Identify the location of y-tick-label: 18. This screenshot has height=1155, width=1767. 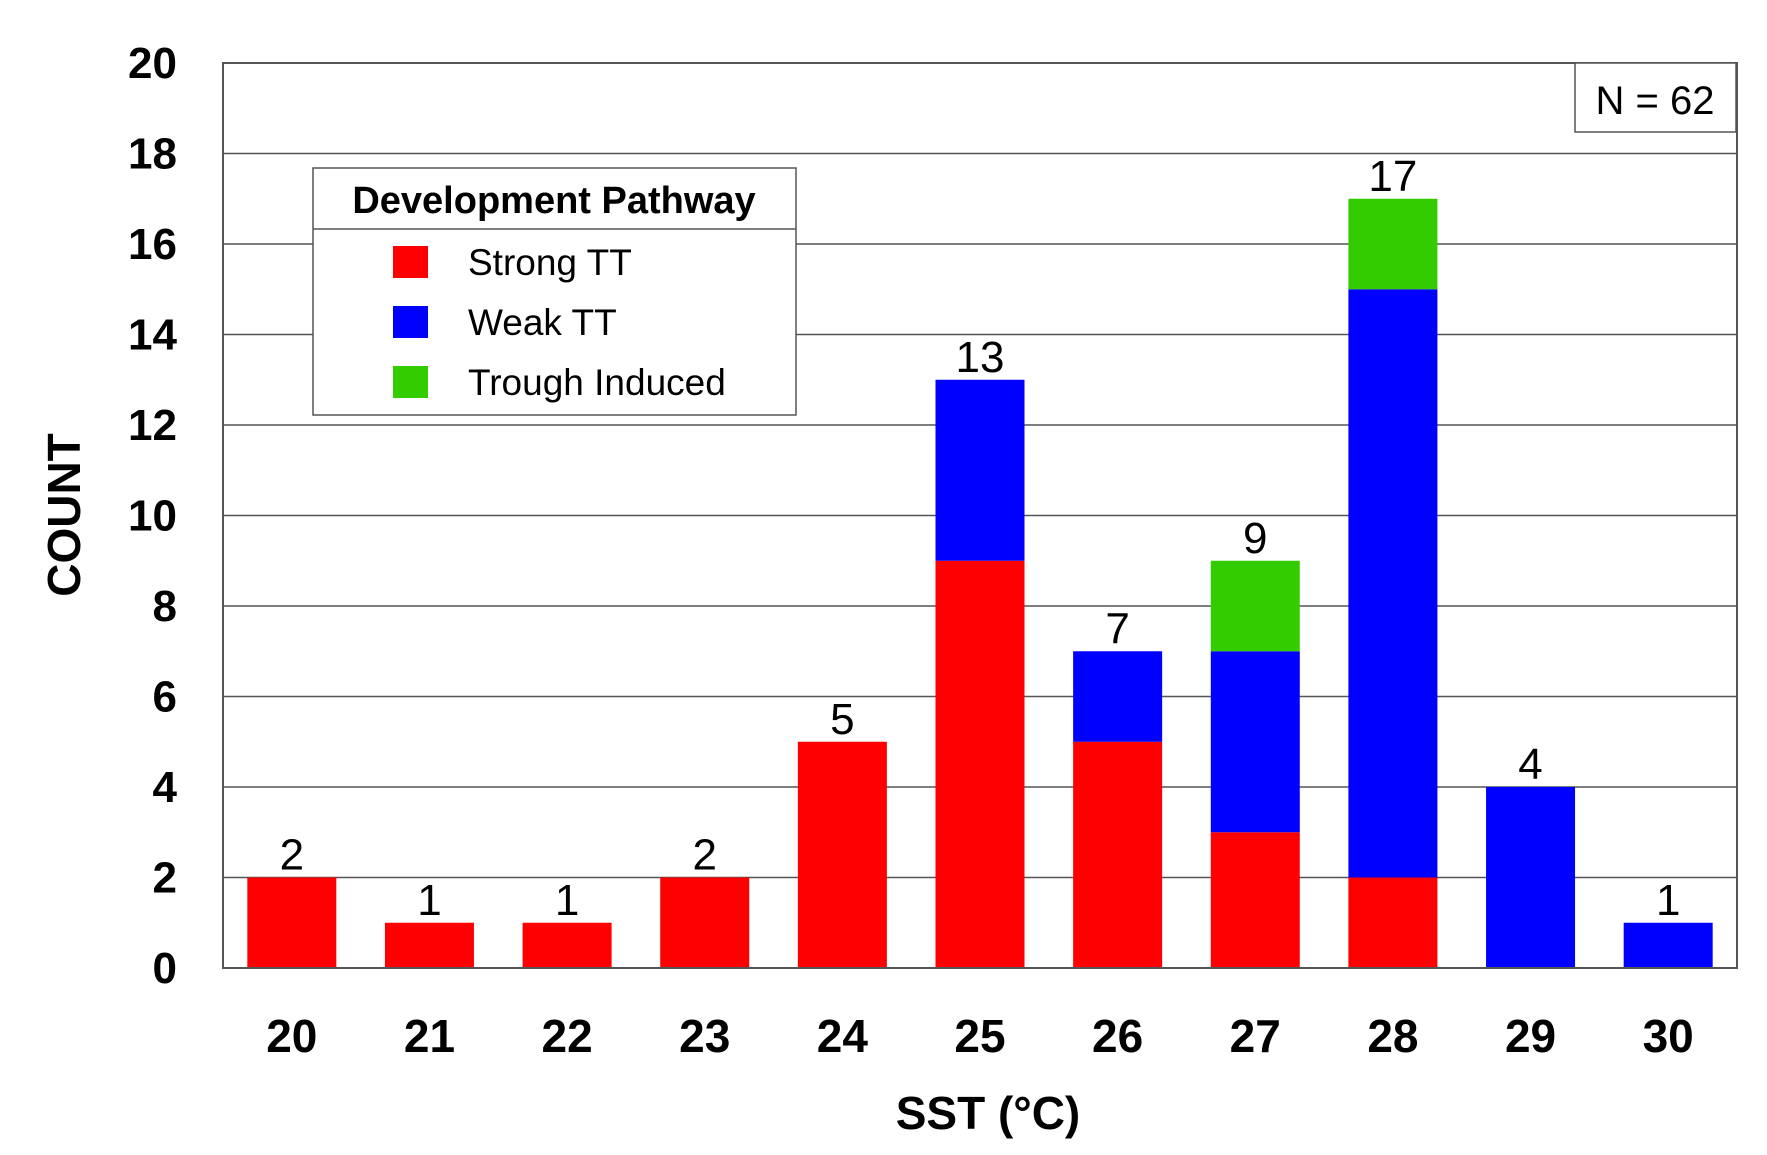
(152, 154).